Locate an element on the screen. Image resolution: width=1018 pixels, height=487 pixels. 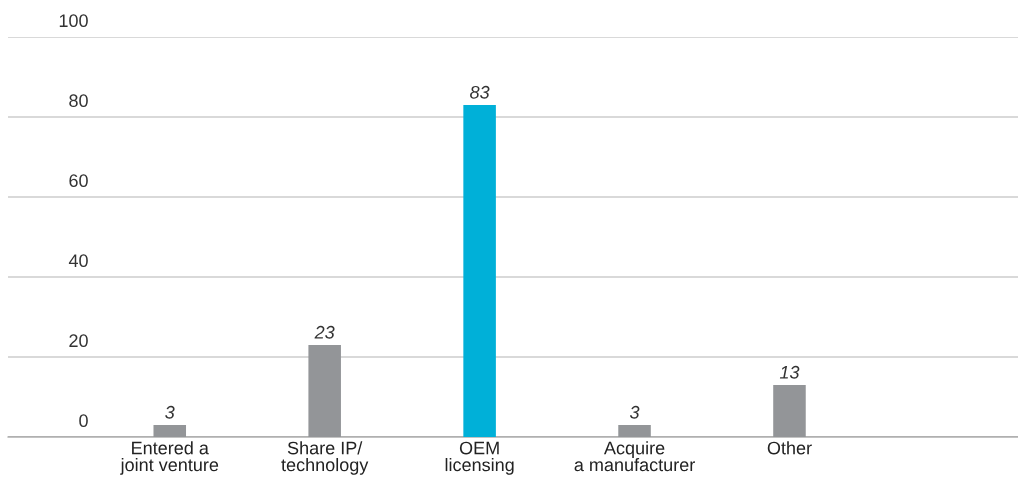
x-tick-label: Acquire a manufacturer is located at coordinates (634, 456).